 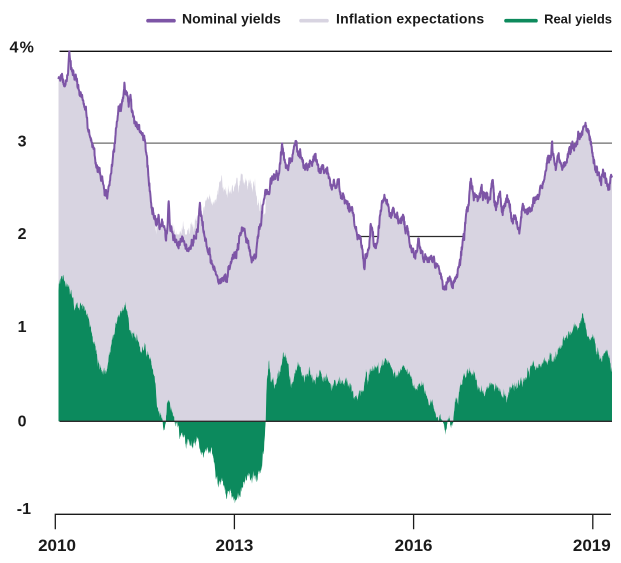 I want to click on svg-text: Inflation expectations, so click(x=410, y=19).